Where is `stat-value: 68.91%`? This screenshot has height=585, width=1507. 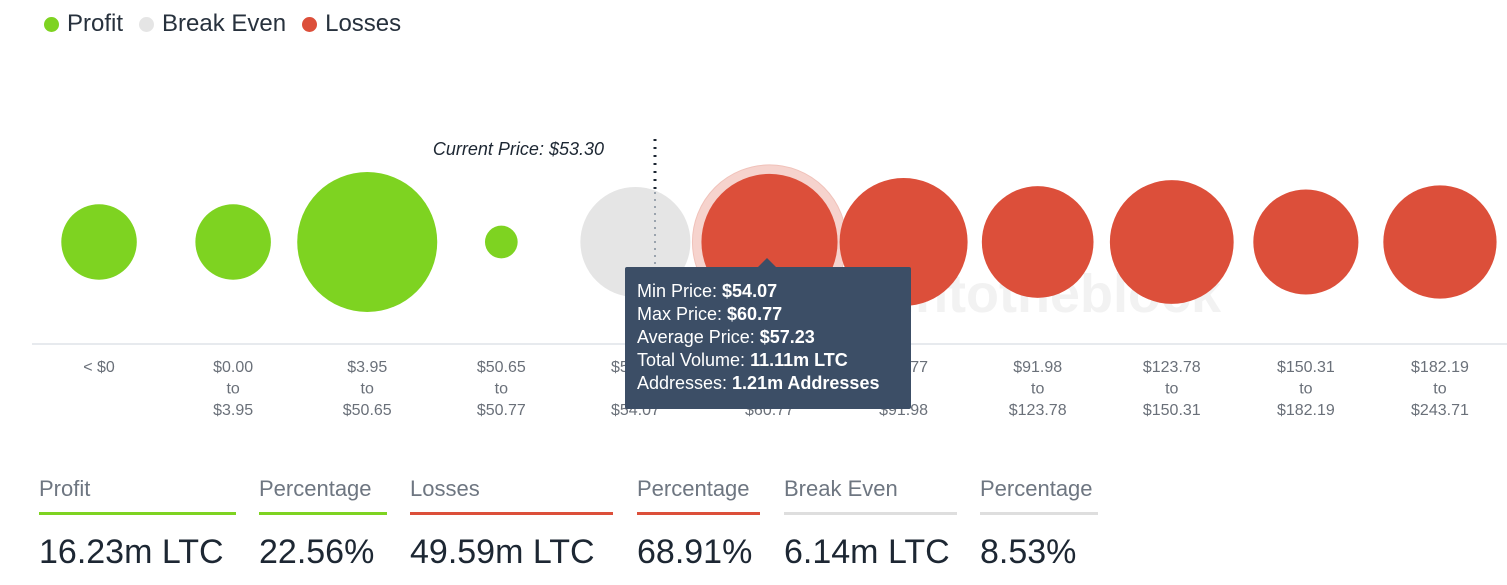 stat-value: 68.91% is located at coordinates (695, 552).